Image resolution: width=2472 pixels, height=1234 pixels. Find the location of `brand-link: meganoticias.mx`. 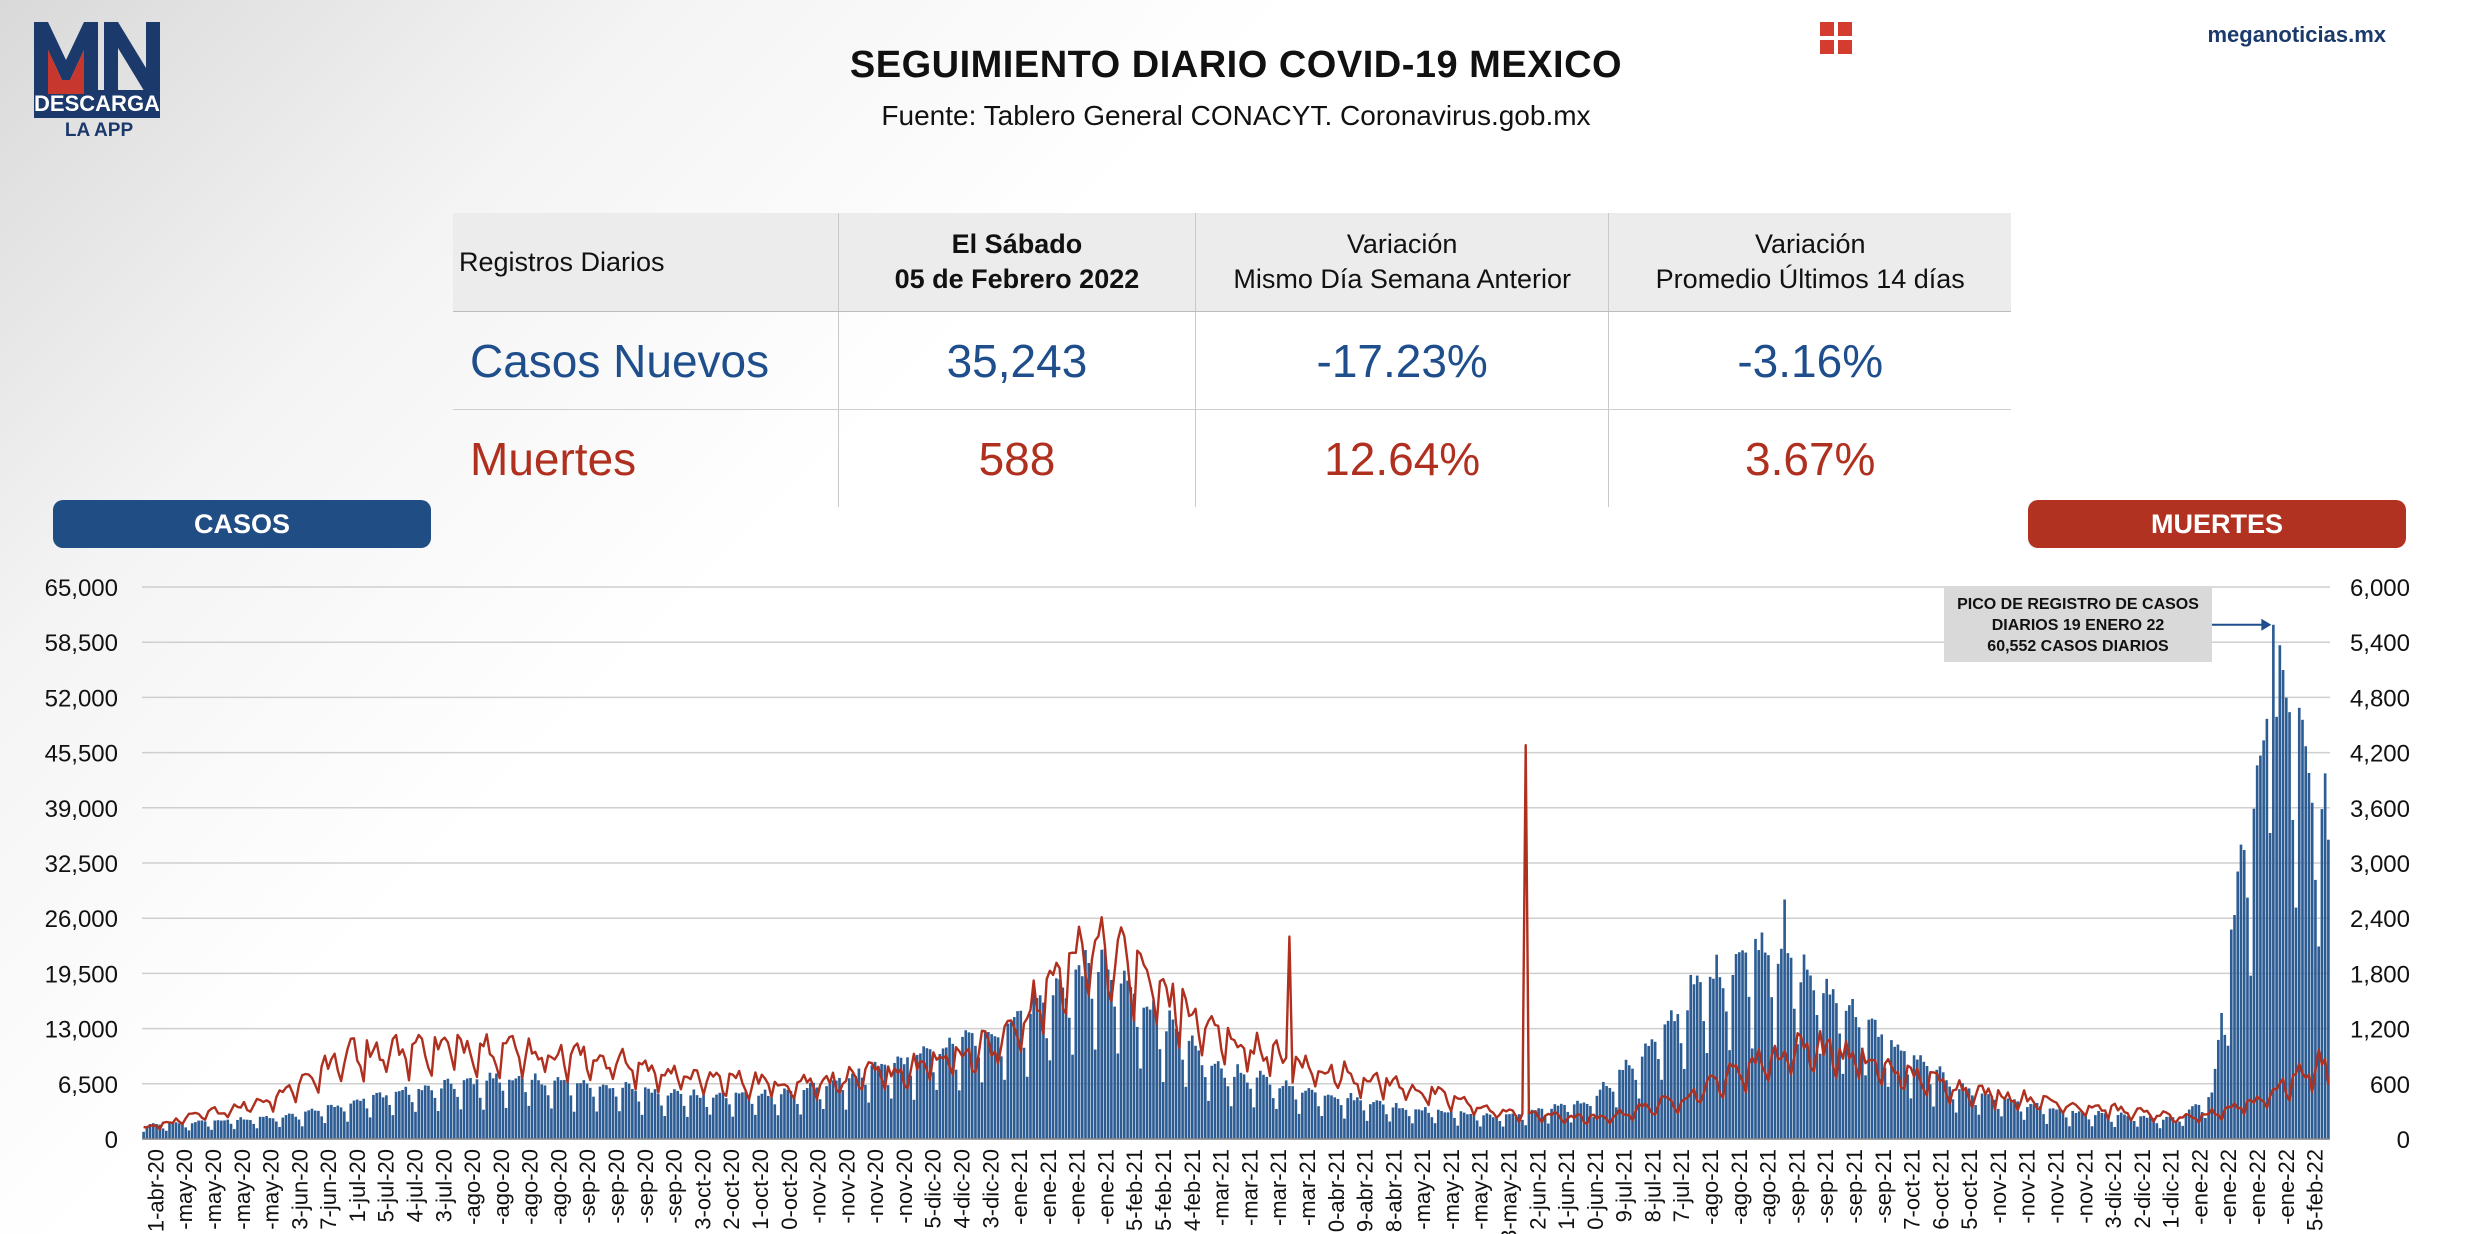

brand-link: meganoticias.mx is located at coordinates (2296, 34).